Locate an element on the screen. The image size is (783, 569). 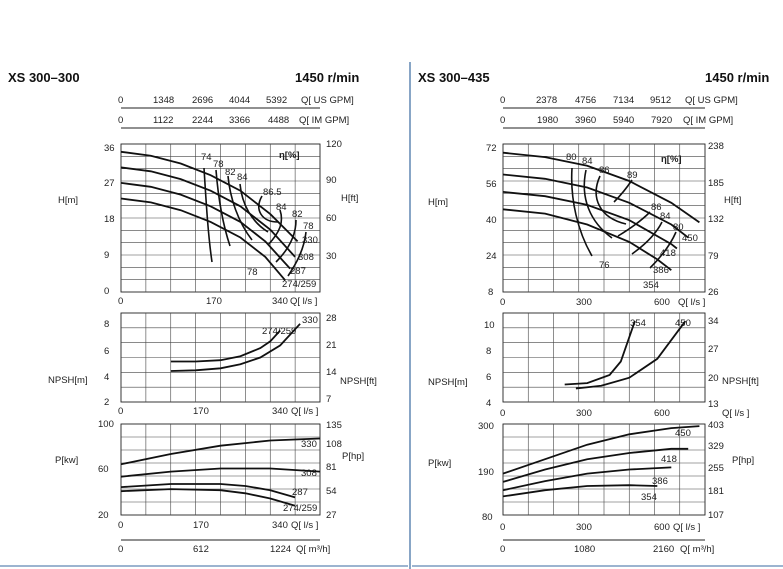
y-tick: 36 is located at coordinates (109, 148).